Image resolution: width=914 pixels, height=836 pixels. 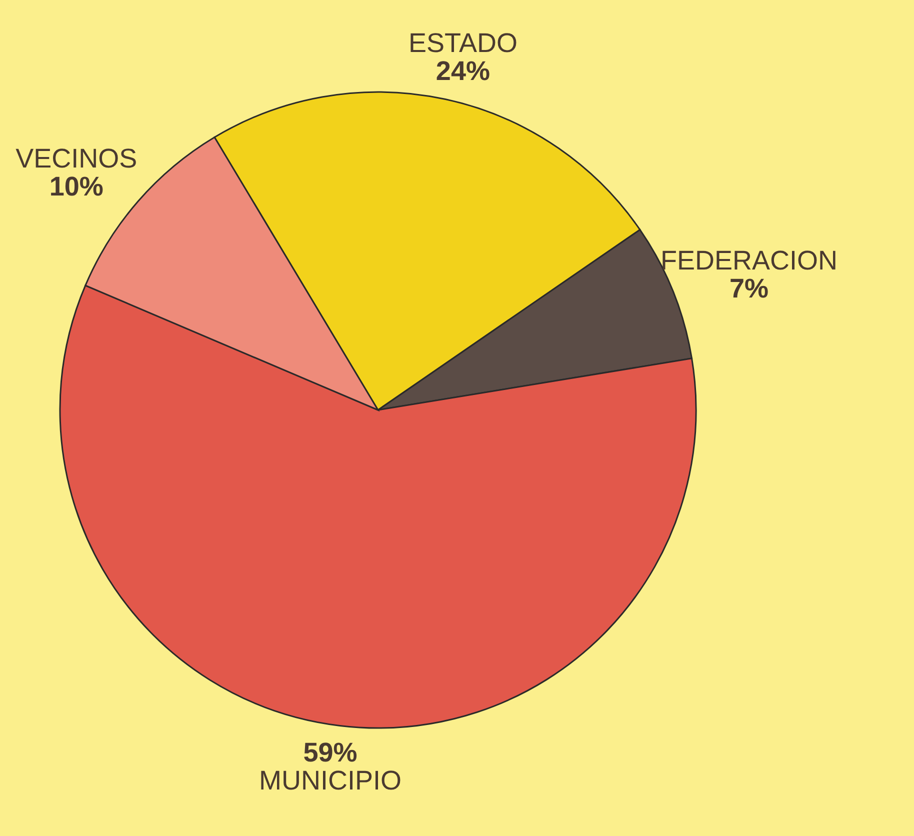 I want to click on slice-label: MUNICIPIO, so click(x=330, y=780).